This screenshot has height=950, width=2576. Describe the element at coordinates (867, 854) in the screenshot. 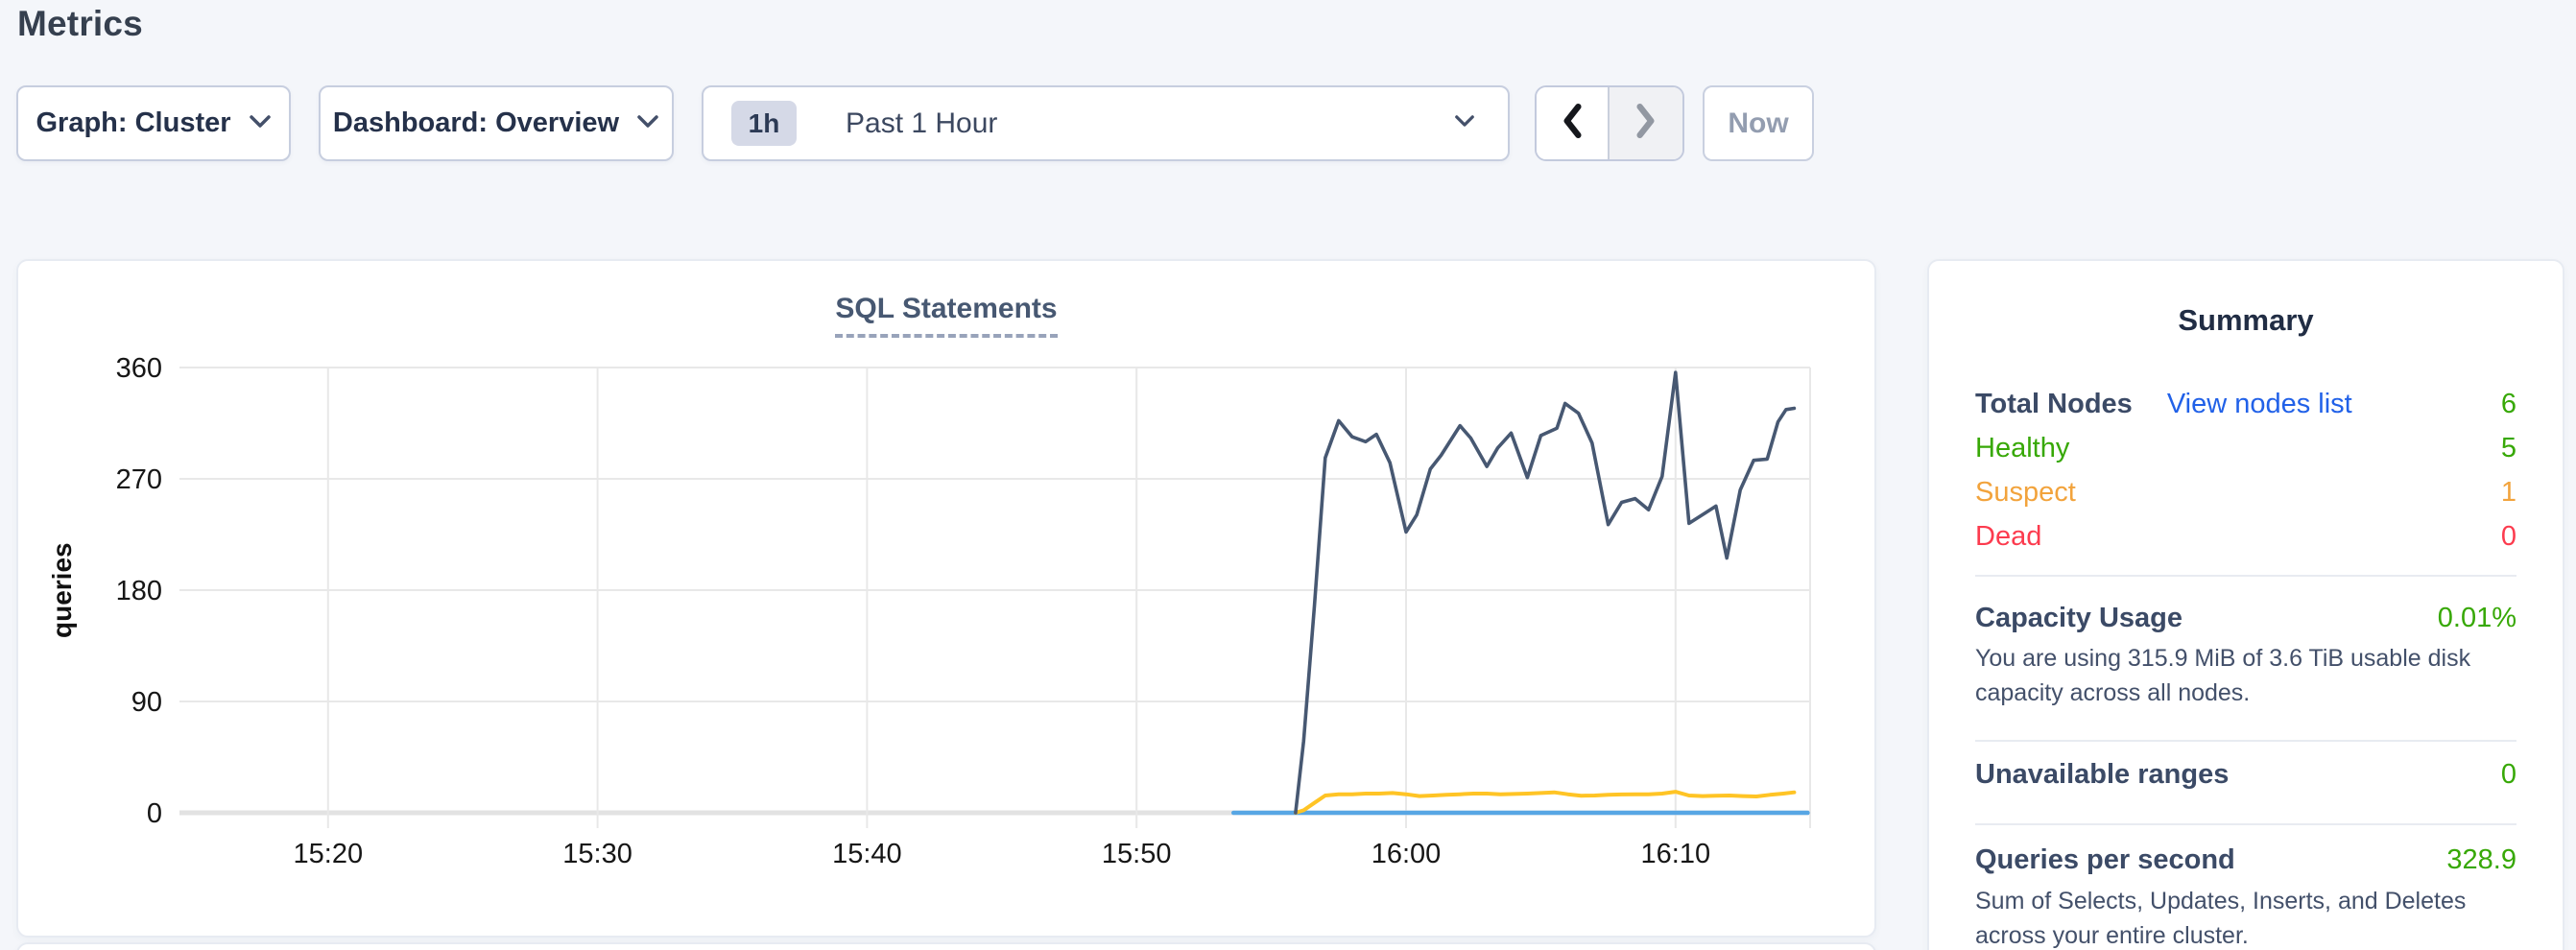

I see `svg-text: 15:40` at that location.